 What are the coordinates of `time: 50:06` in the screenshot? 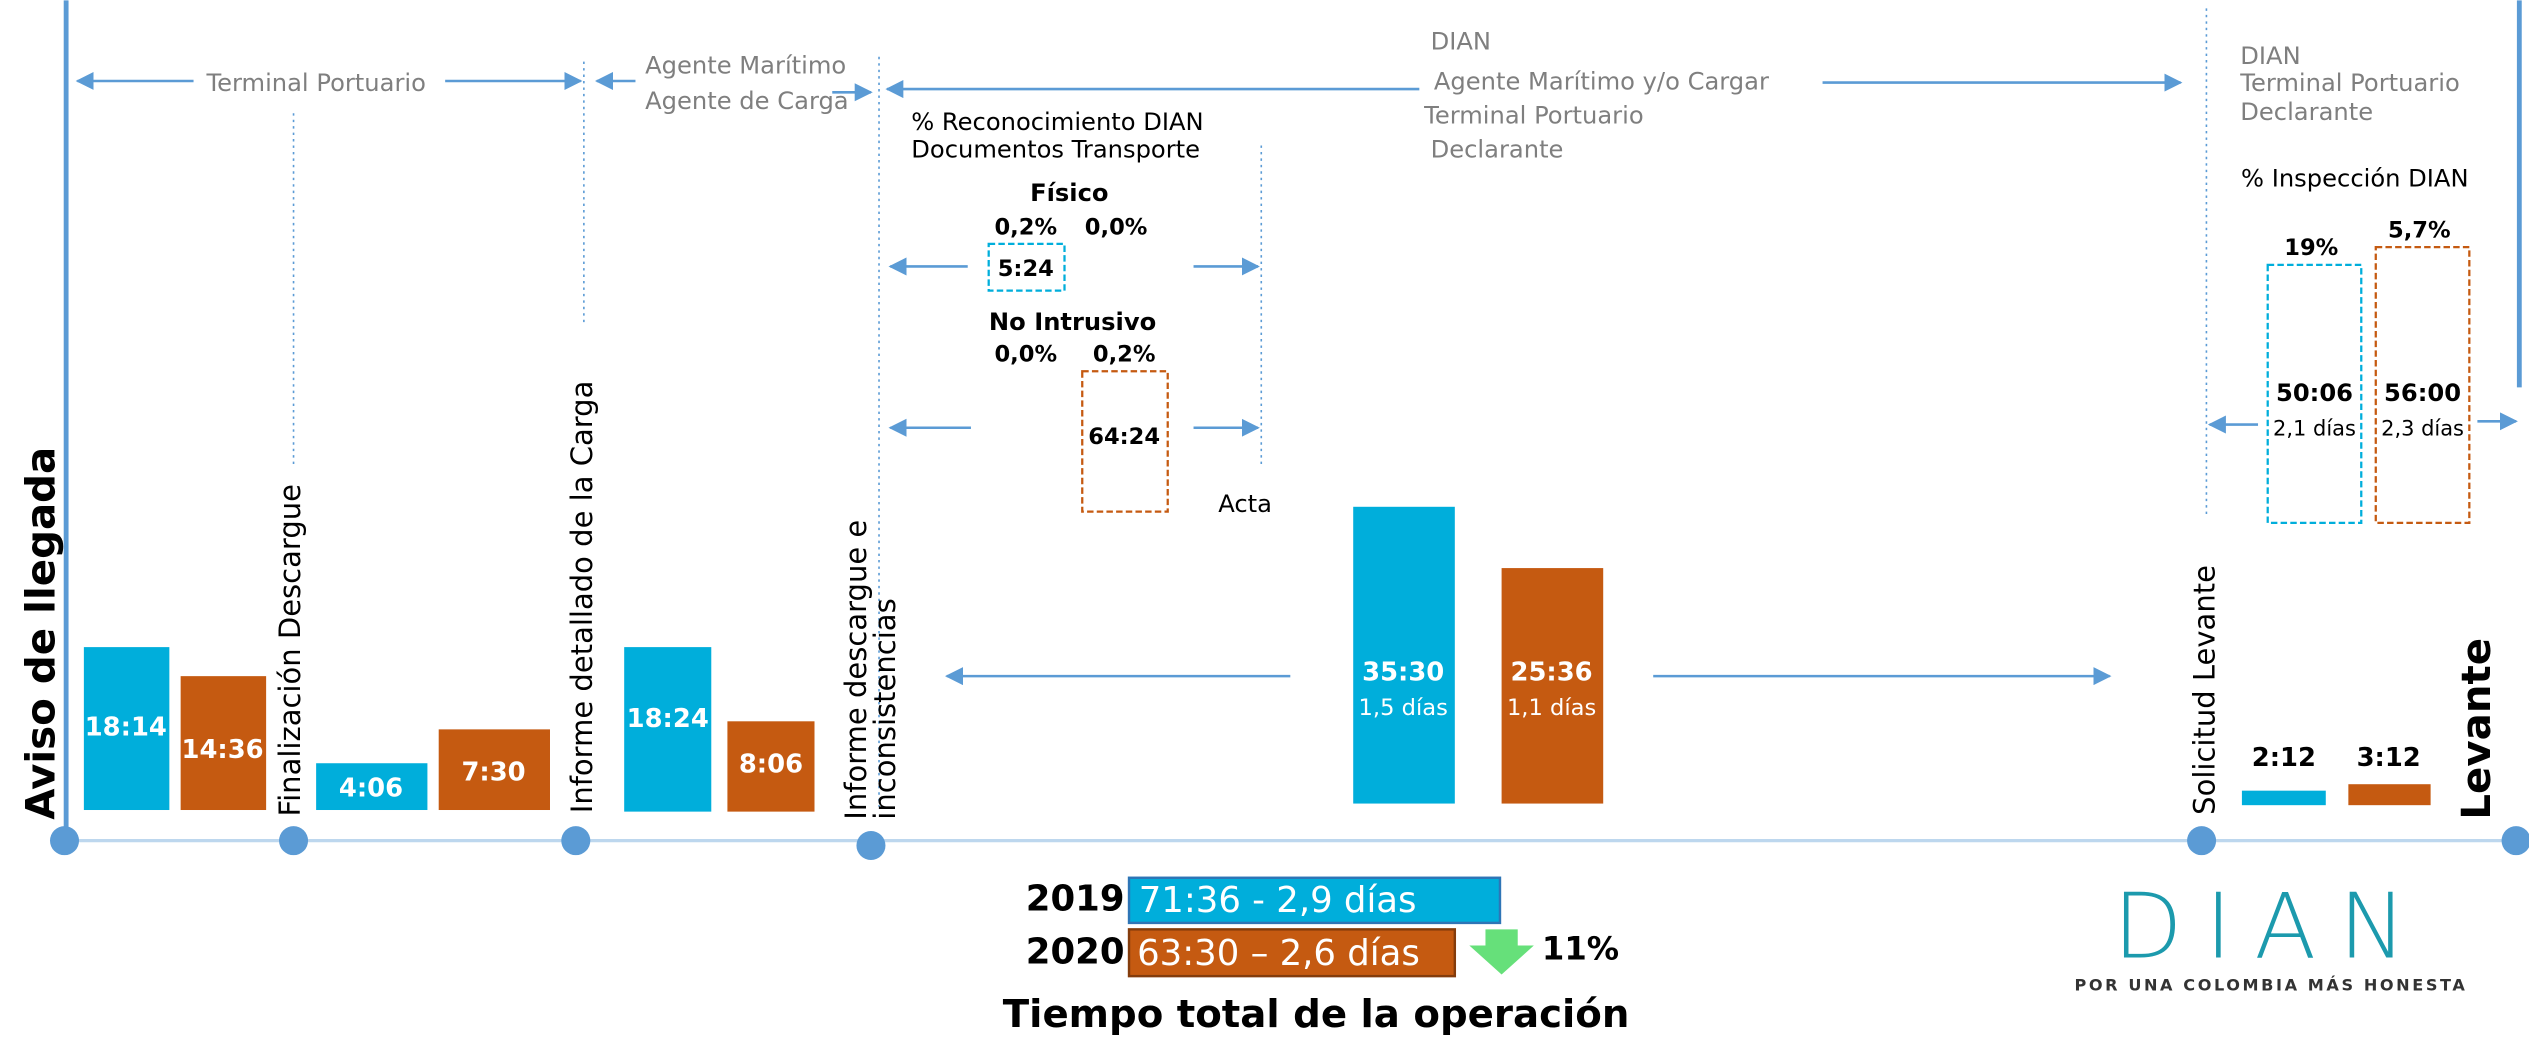 It's located at (2314, 393).